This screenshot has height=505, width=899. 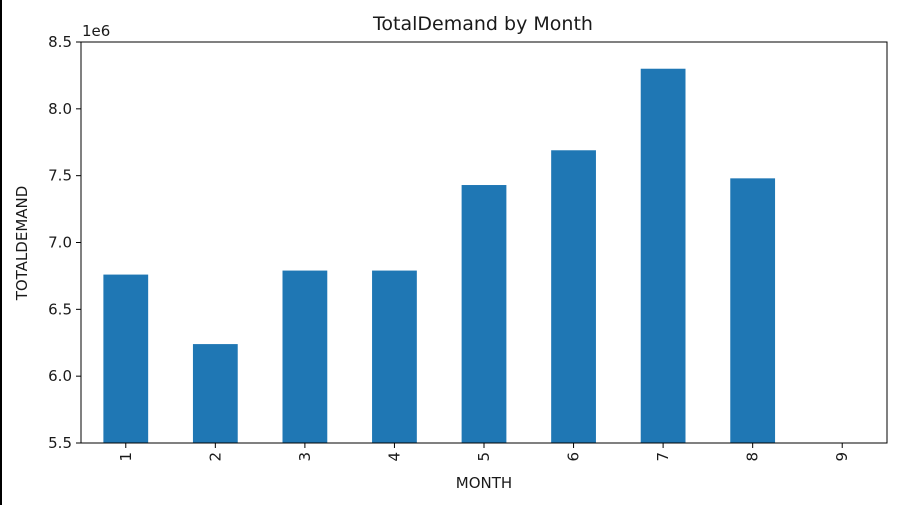 I want to click on x-tick-label: 6, so click(x=574, y=457).